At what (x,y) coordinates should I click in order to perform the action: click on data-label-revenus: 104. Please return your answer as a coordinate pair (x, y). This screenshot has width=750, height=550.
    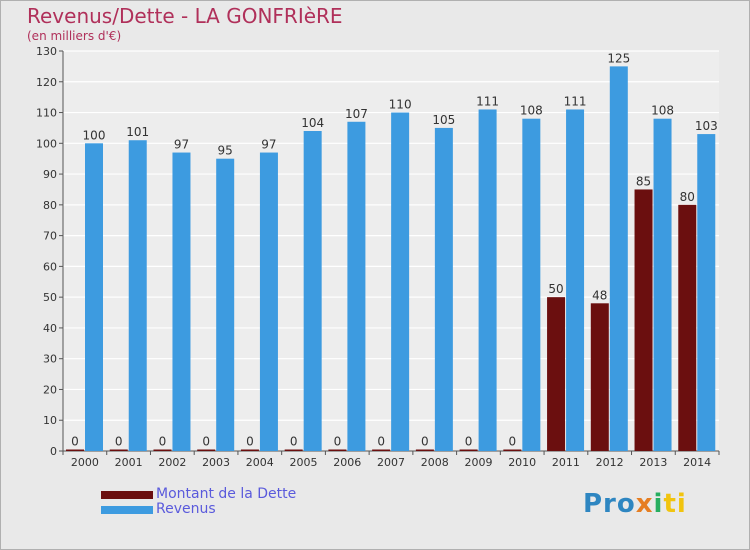
    Looking at the image, I should click on (312, 123).